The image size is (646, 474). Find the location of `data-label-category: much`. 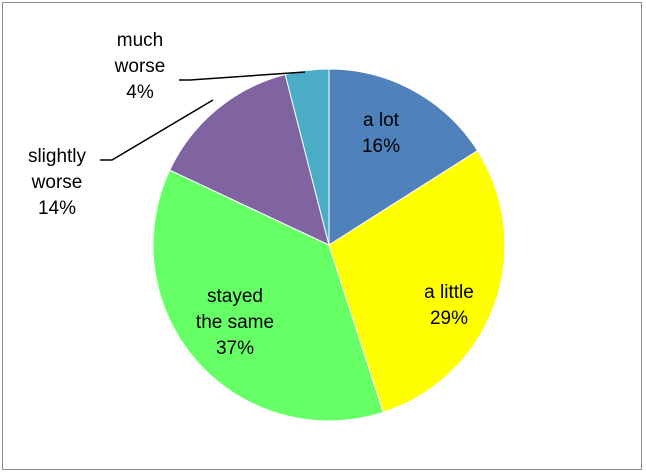

data-label-category: much is located at coordinates (140, 40).